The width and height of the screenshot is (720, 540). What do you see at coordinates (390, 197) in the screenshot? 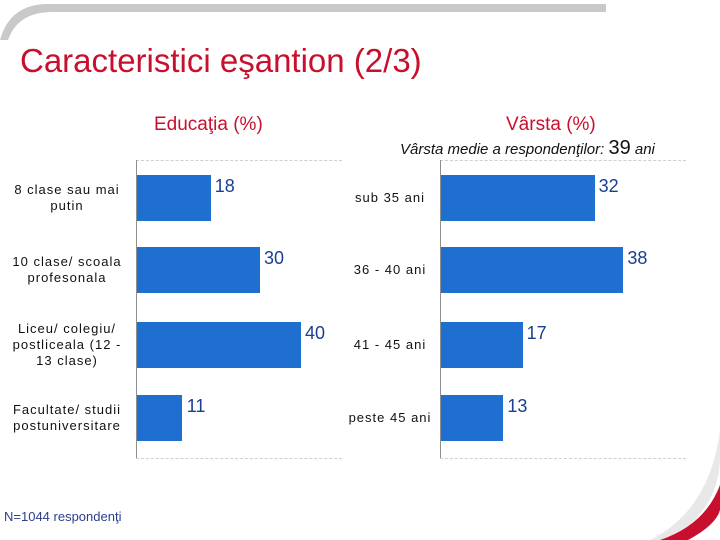
I see `age-category-label-1: sub 35 ani` at bounding box center [390, 197].